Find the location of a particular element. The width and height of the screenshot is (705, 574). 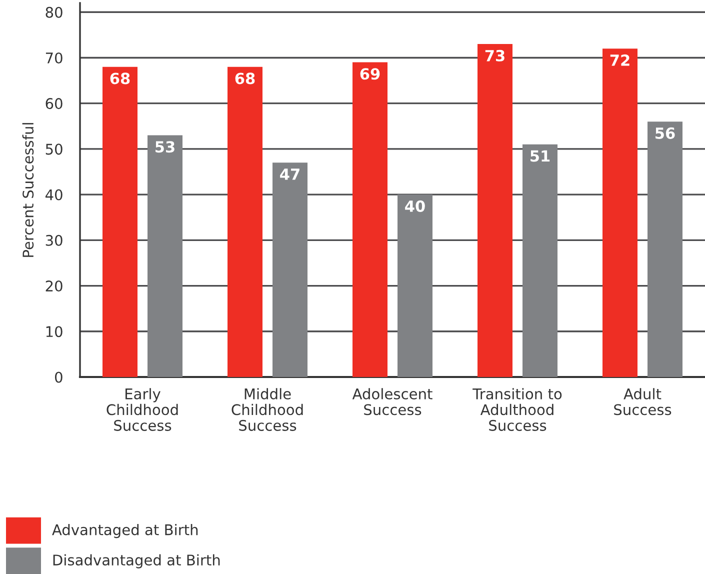

data-label: 69 is located at coordinates (370, 74).